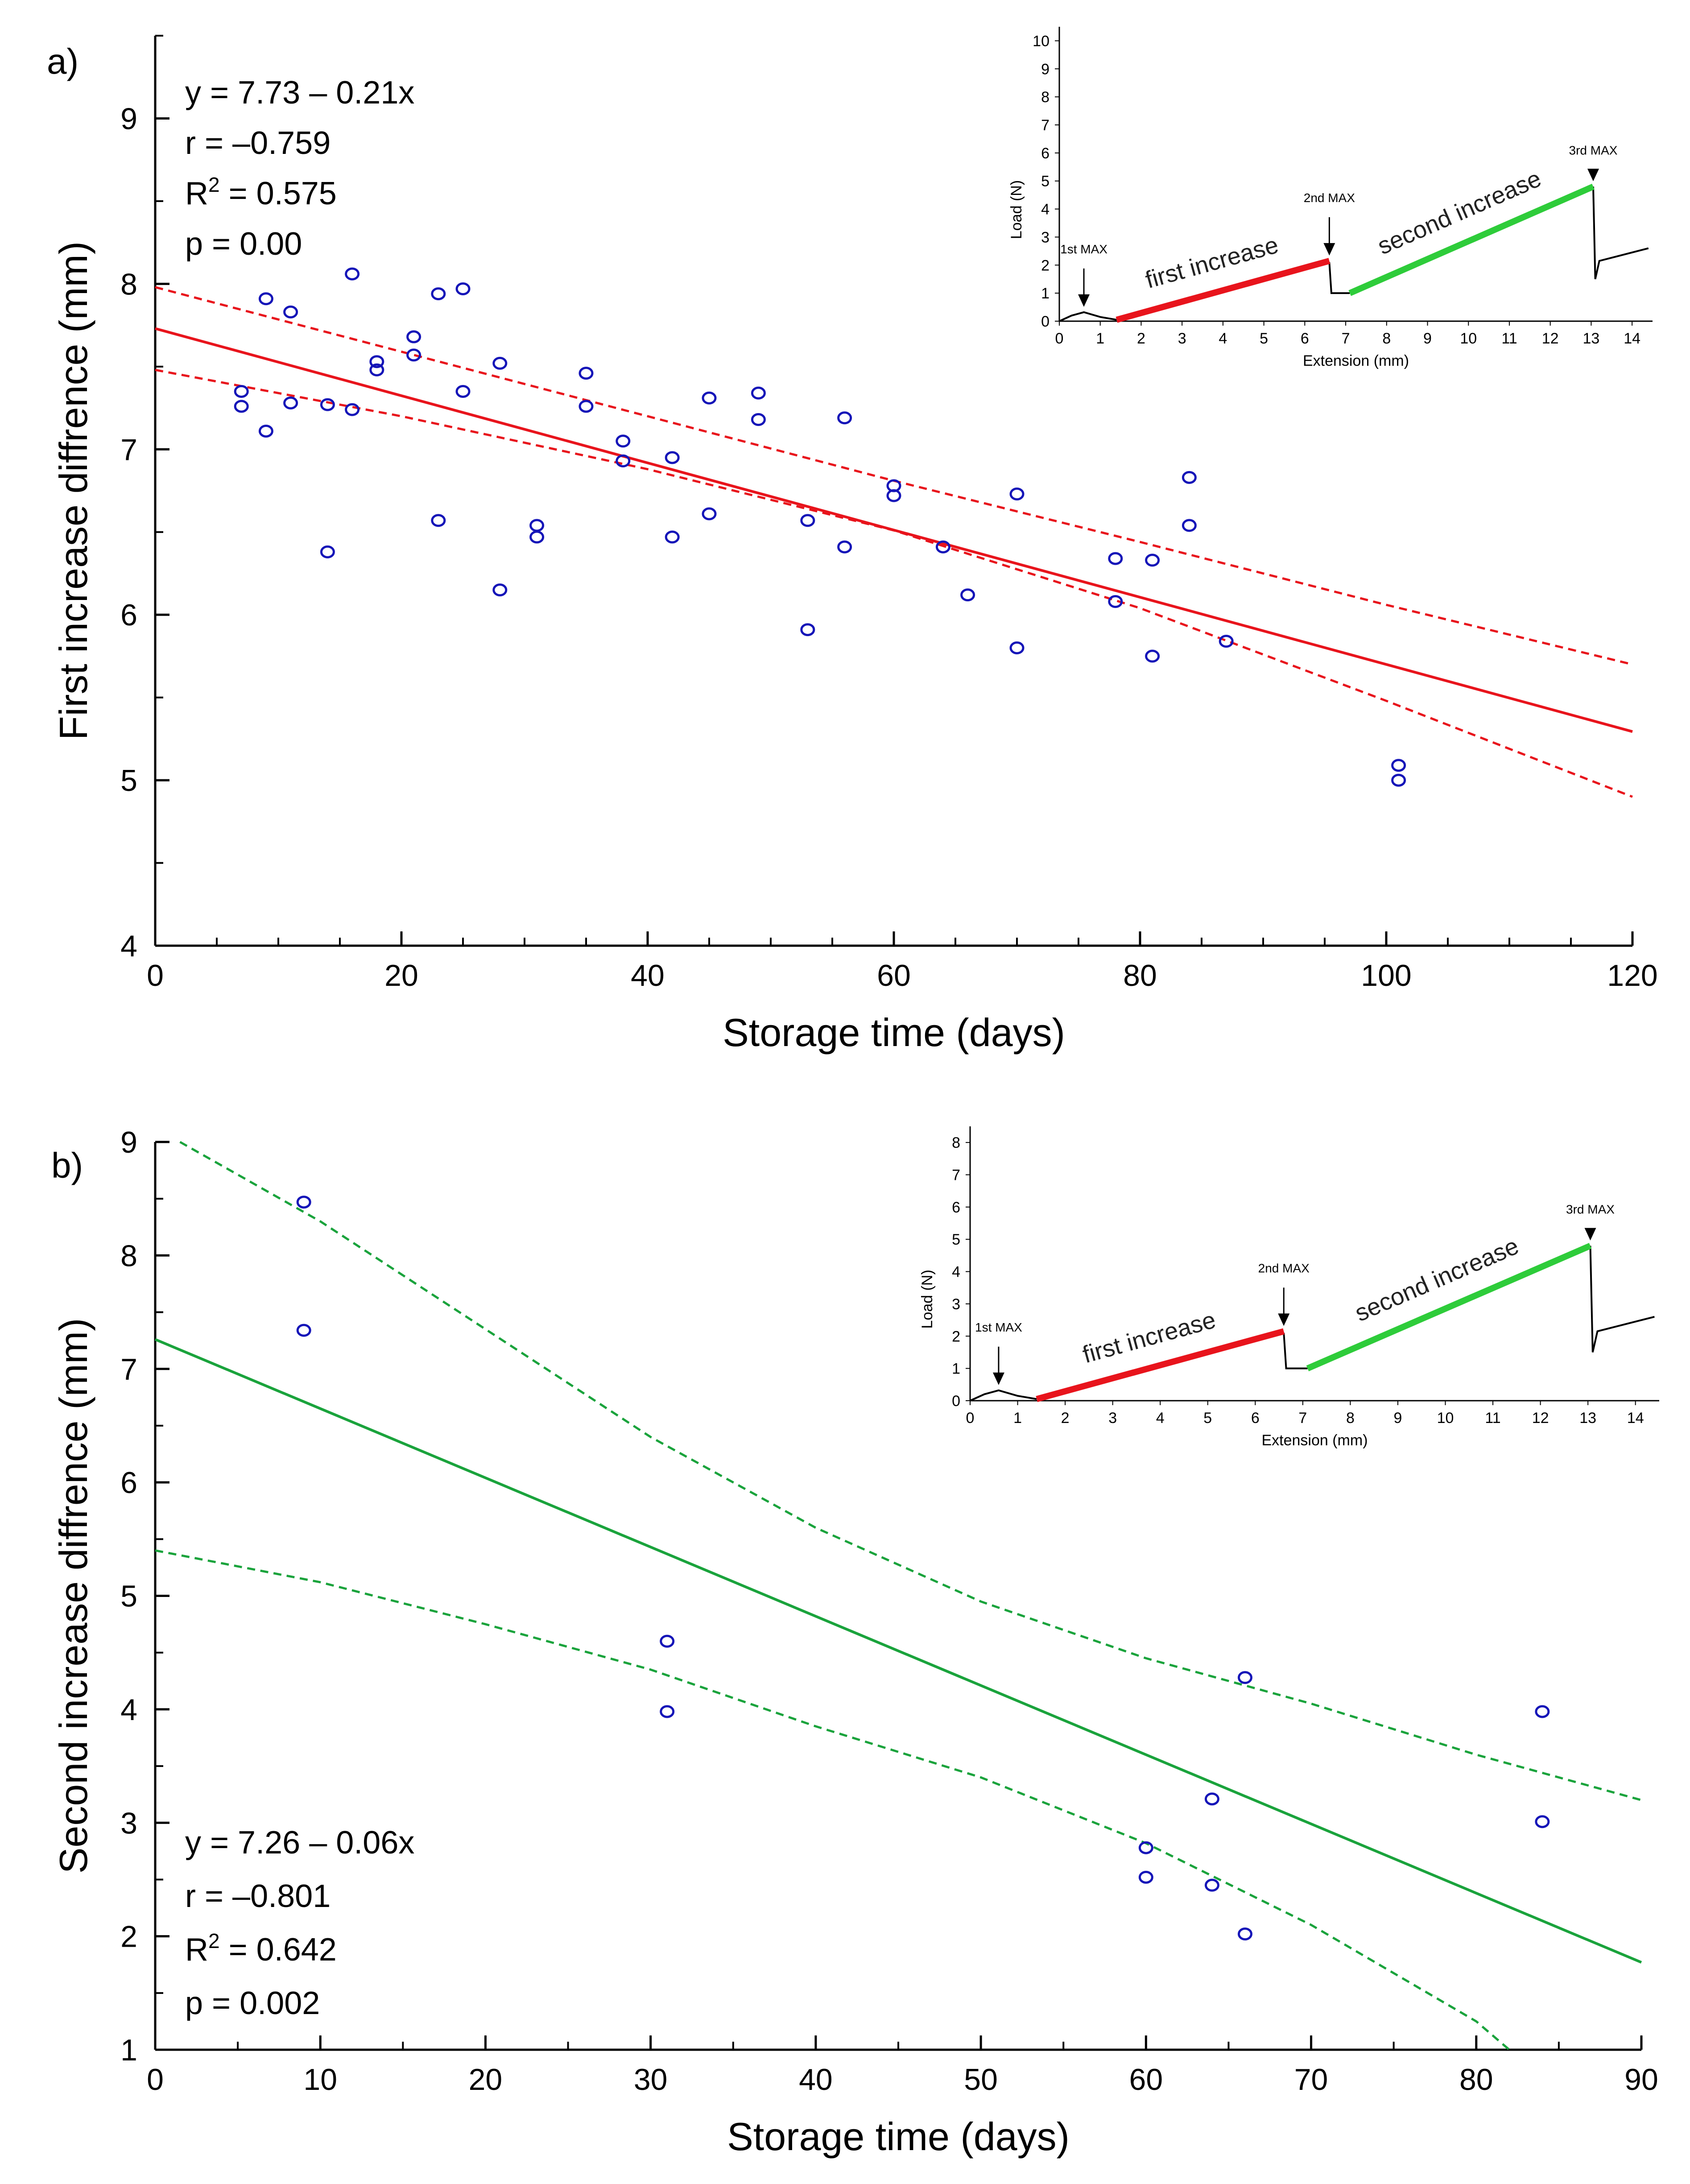 This screenshot has width=1690, height=2184. What do you see at coordinates (299, 93) in the screenshot?
I see `equation-text: y = 7.73 – 0.21x` at bounding box center [299, 93].